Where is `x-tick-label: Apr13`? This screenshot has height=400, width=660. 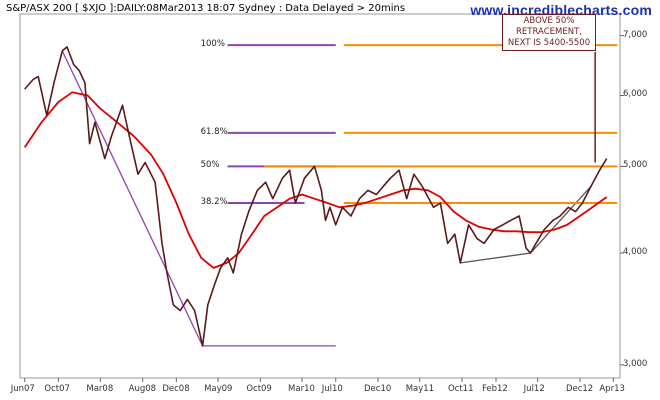 x-tick-label: Apr13 is located at coordinates (612, 389).